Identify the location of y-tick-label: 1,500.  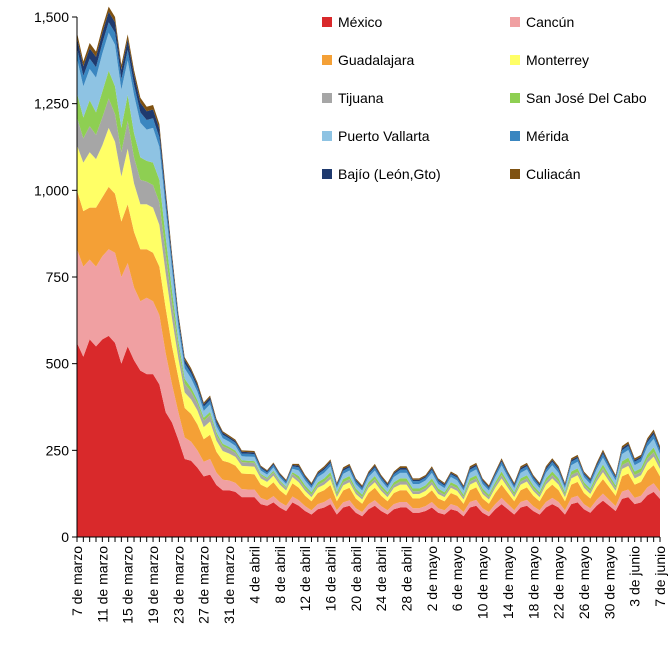
(51, 17).